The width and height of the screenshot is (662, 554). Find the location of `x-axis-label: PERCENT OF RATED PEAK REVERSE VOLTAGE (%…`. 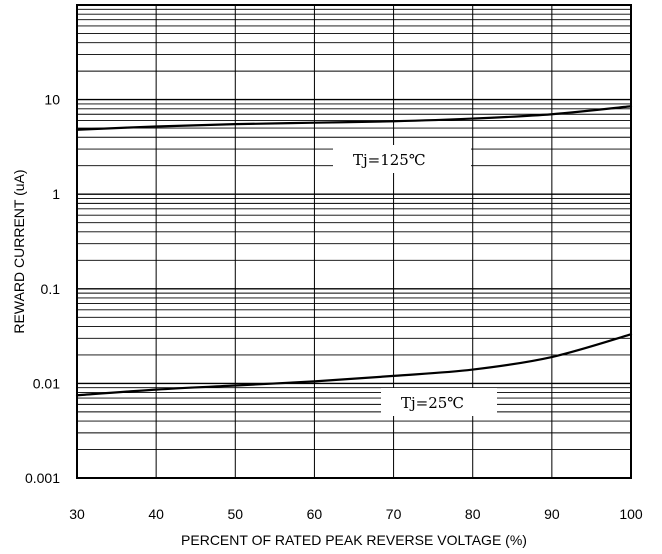

x-axis-label: PERCENT OF RATED PEAK REVERSE VOLTAGE (%… is located at coordinates (354, 540).